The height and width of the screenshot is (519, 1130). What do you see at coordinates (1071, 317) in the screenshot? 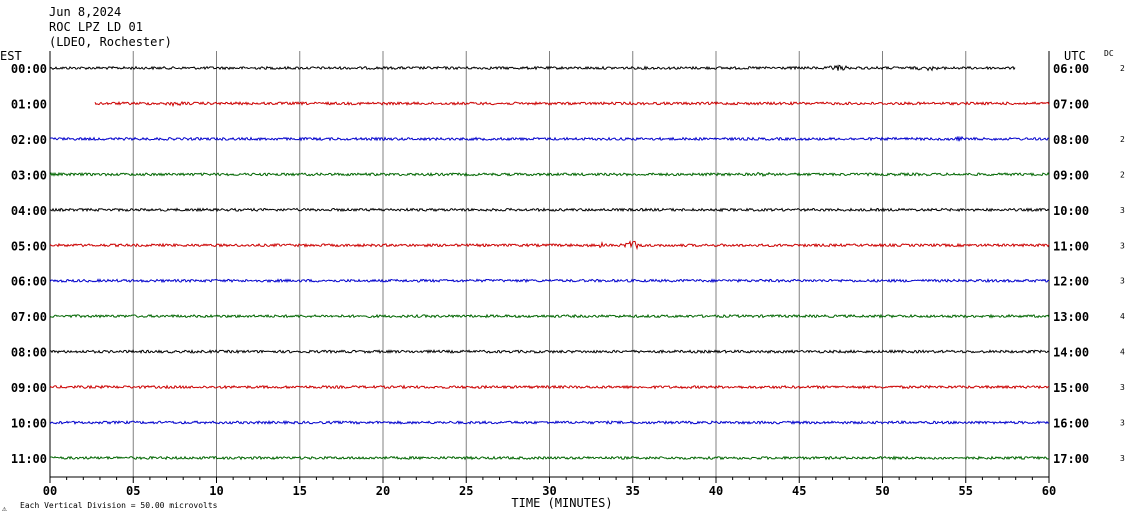
I see `row-label-utc-1300: 13:00` at bounding box center [1071, 317].